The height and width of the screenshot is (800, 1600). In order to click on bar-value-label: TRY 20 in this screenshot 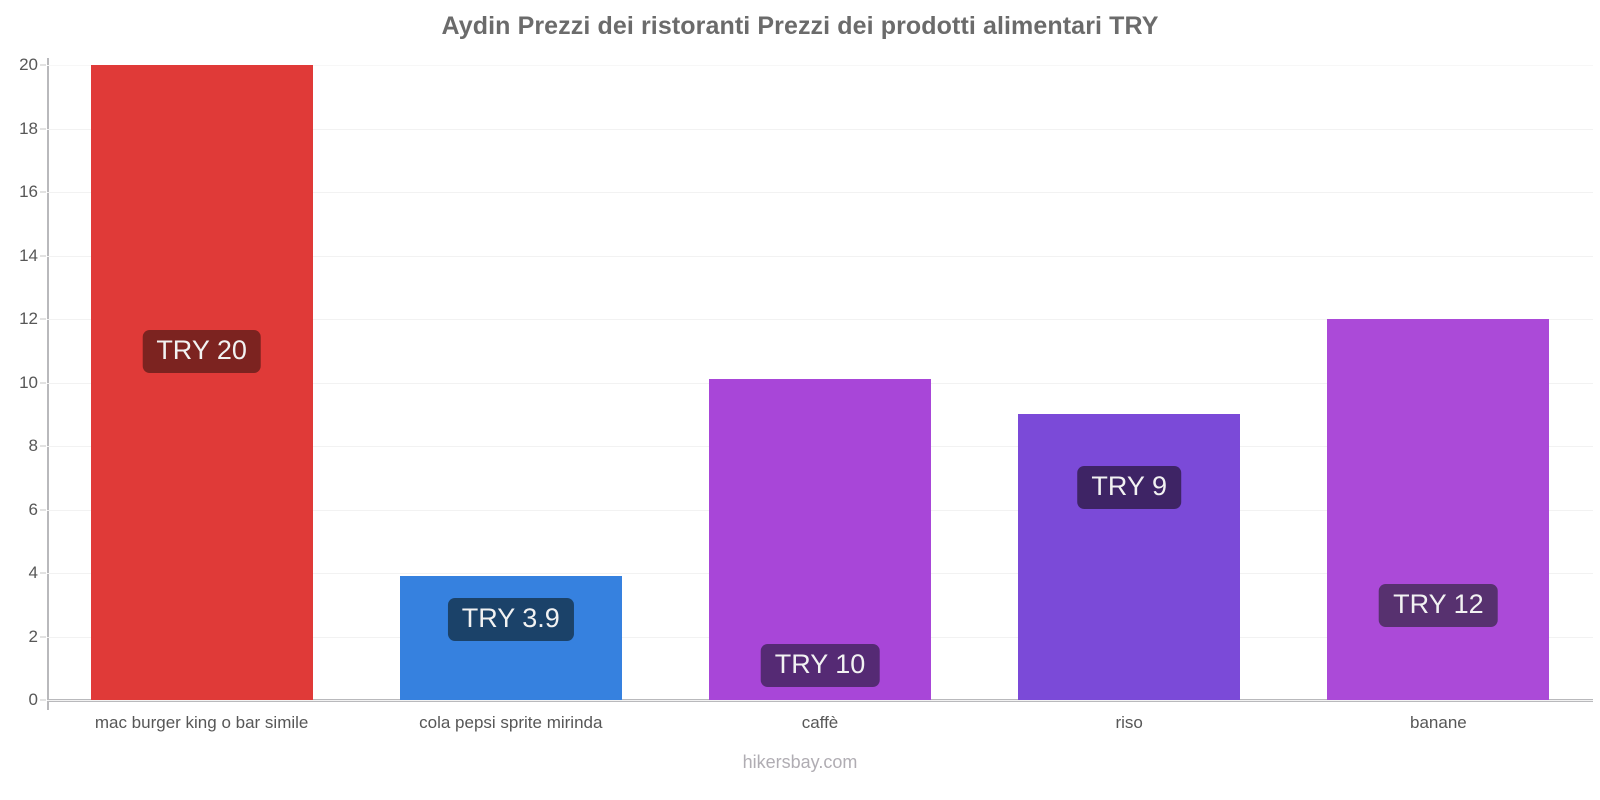, I will do `click(201, 351)`.